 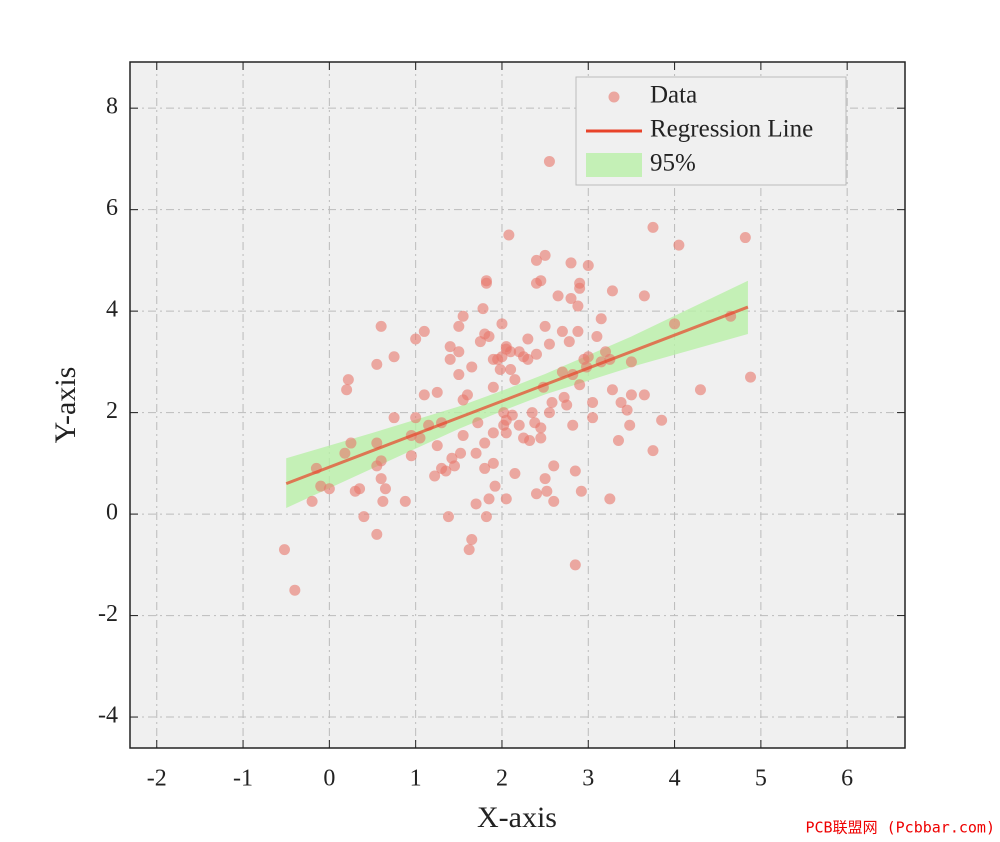 I want to click on x-tick-label: -1, so click(x=243, y=779).